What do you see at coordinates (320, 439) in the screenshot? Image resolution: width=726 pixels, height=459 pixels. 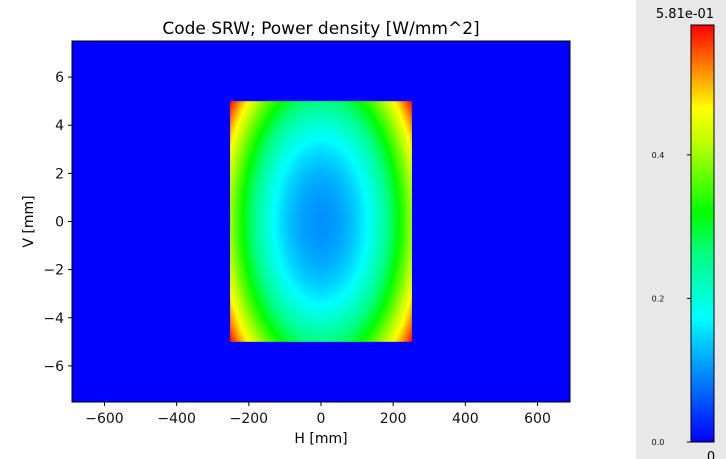 I see `x-axis-label: H [mm]` at bounding box center [320, 439].